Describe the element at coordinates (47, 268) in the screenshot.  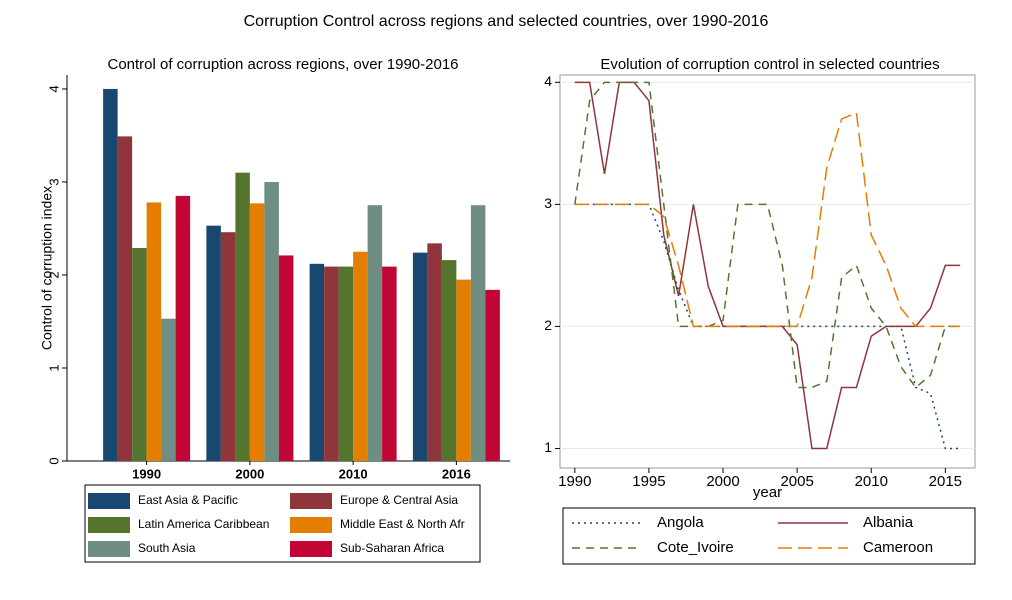
I see `y-axis-label: Control of corruption index` at that location.